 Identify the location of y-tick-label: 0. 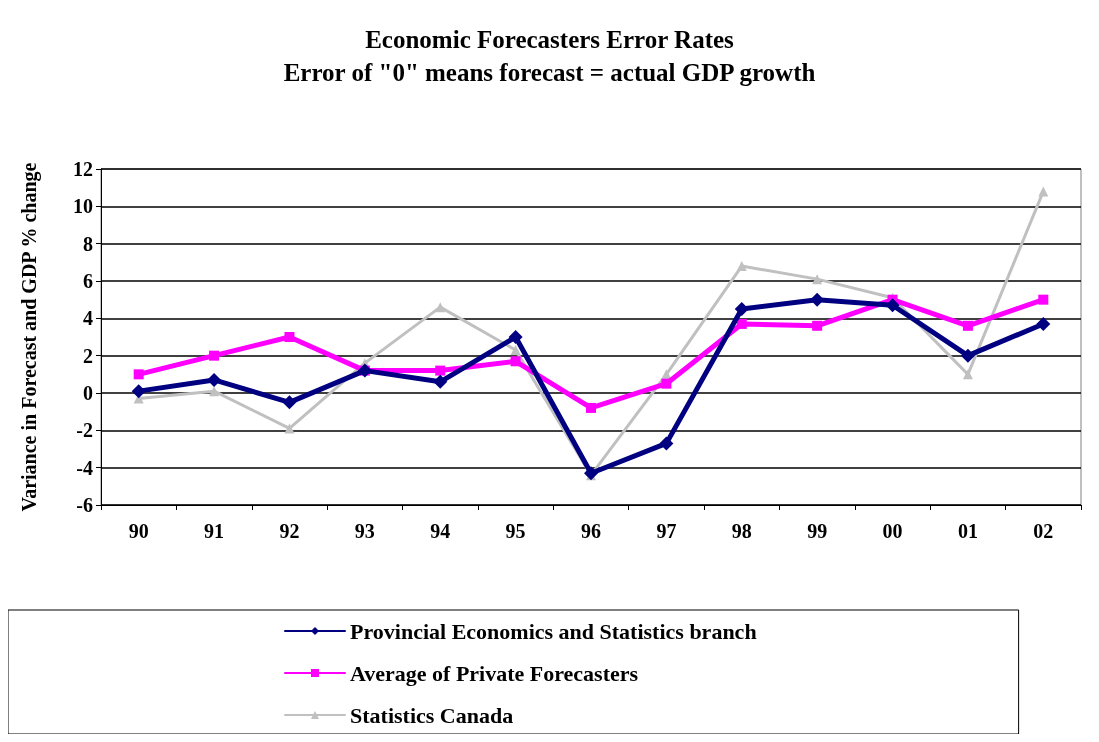
(88, 393).